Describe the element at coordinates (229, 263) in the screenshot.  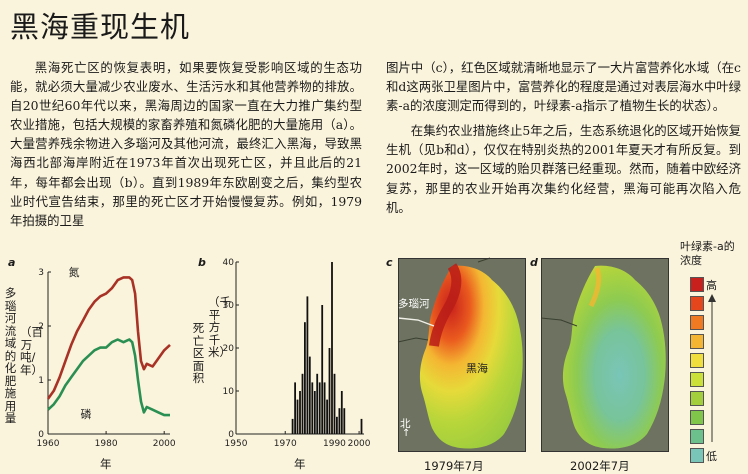
I see `y-tick-label: 40` at that location.